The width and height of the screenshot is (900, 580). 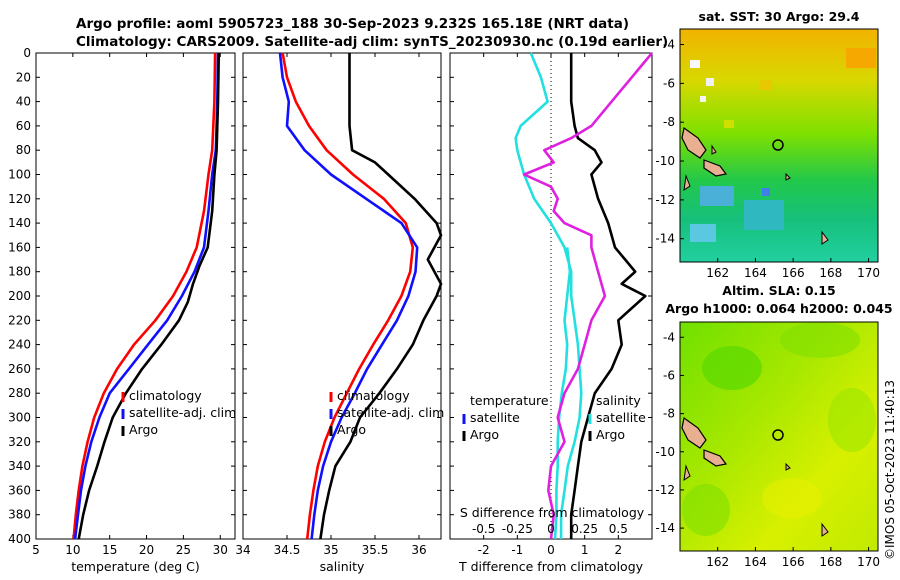 What do you see at coordinates (669, 375) in the screenshot?
I see `map-y-tick-label: -6` at bounding box center [669, 375].